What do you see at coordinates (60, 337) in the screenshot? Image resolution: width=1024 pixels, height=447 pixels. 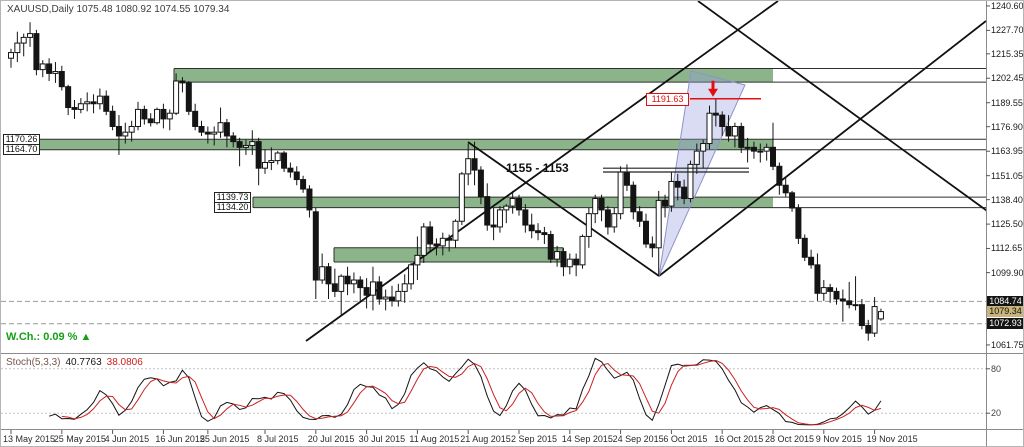 I see `weekly-change-value: 0.09 %` at bounding box center [60, 337].